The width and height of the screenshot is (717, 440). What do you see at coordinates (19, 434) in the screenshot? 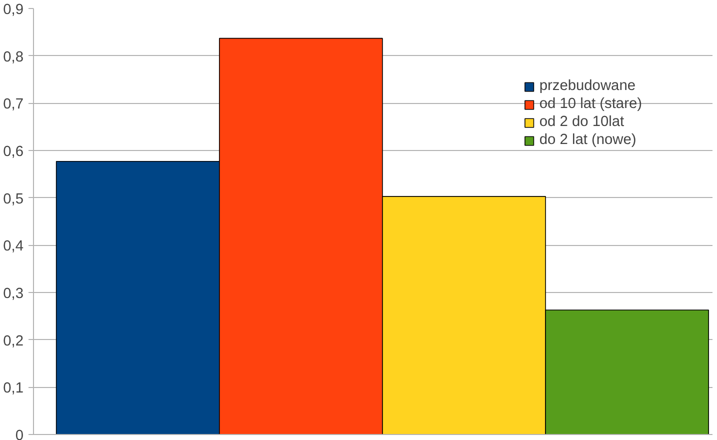
I see `y-tick-label: 0` at bounding box center [19, 434].